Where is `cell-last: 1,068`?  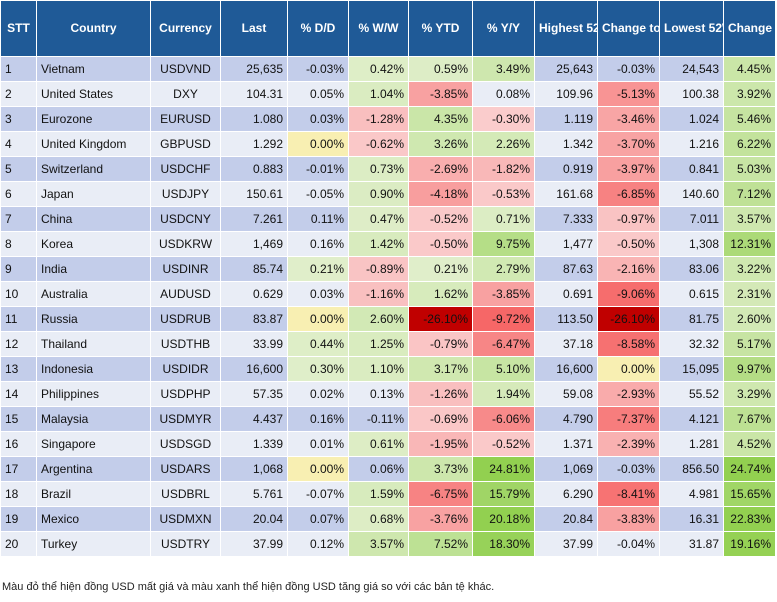
cell-last: 1,068 is located at coordinates (254, 469).